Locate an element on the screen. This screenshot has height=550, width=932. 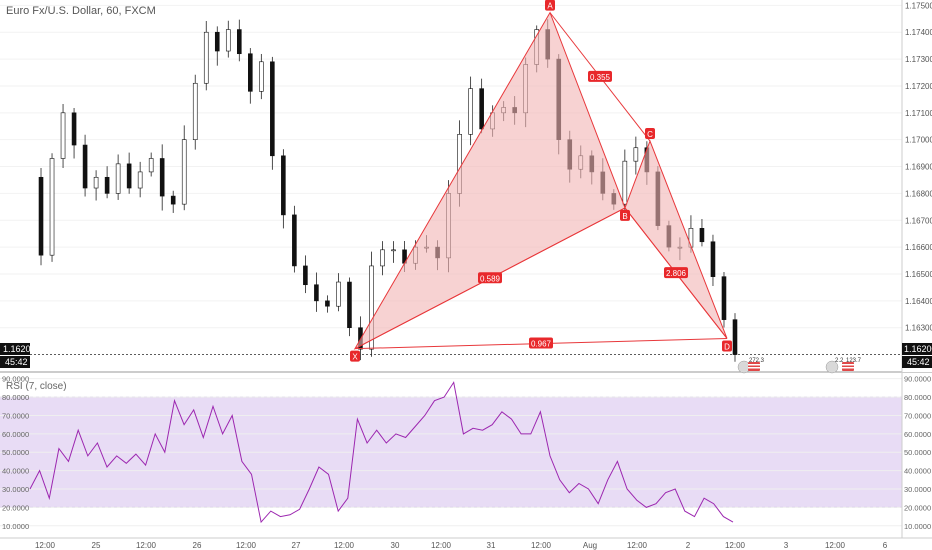
time-tick-label: 2 is located at coordinates (688, 545).